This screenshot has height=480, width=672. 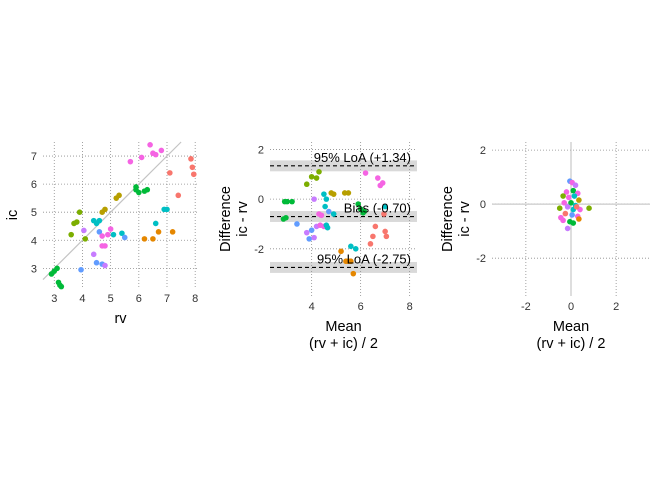 I want to click on y-axis-title: ic - rv, so click(x=243, y=219).